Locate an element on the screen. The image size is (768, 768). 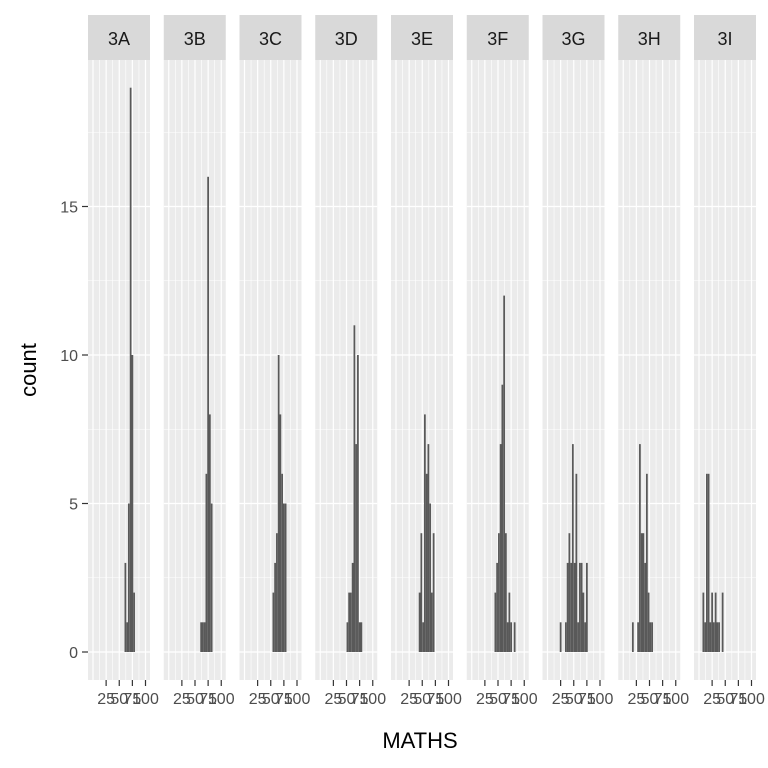
y-tick-label: 10 is located at coordinates (69, 356).